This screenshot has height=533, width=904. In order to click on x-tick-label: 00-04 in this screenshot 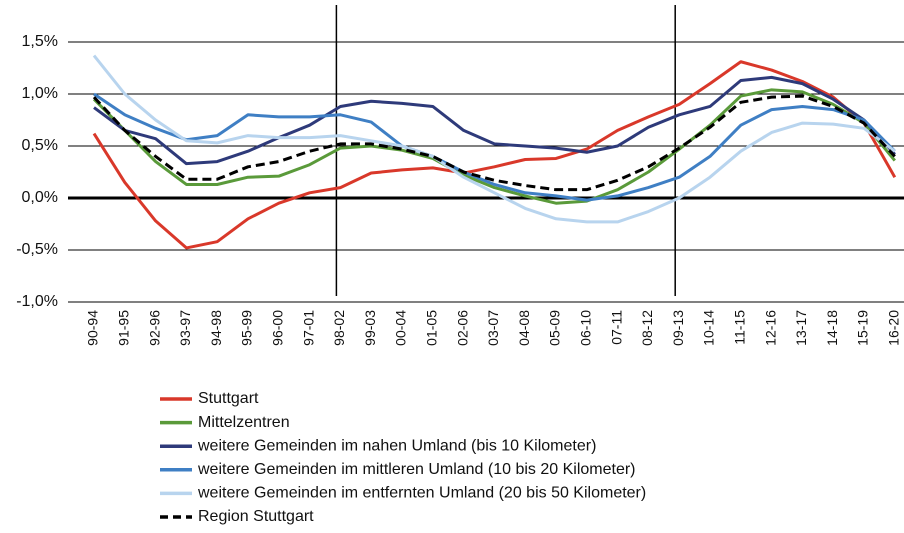, I will do `click(401, 328)`.